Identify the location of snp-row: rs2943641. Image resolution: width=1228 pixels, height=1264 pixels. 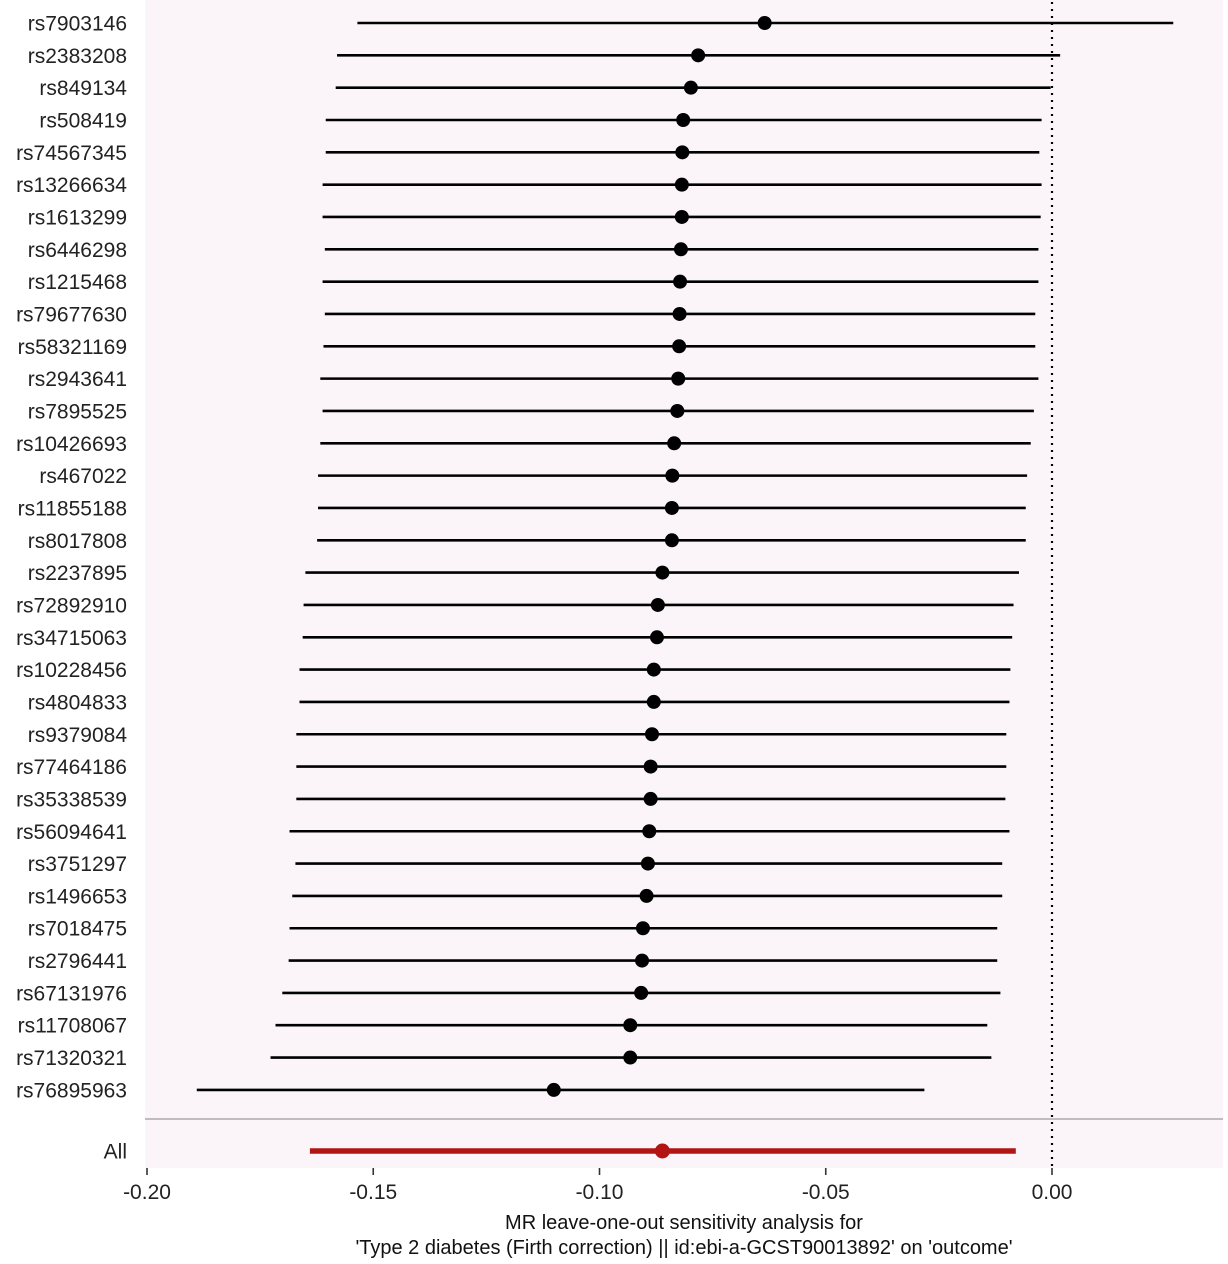
(533, 379).